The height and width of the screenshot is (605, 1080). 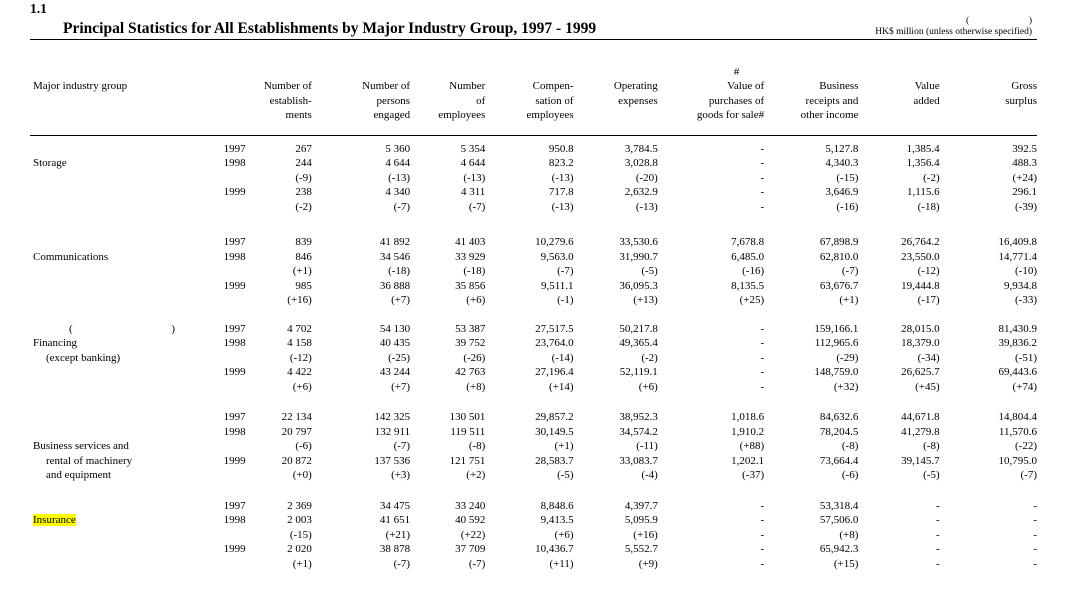 What do you see at coordinates (847, 357) in the screenshot?
I see `value-cell: (-29)` at bounding box center [847, 357].